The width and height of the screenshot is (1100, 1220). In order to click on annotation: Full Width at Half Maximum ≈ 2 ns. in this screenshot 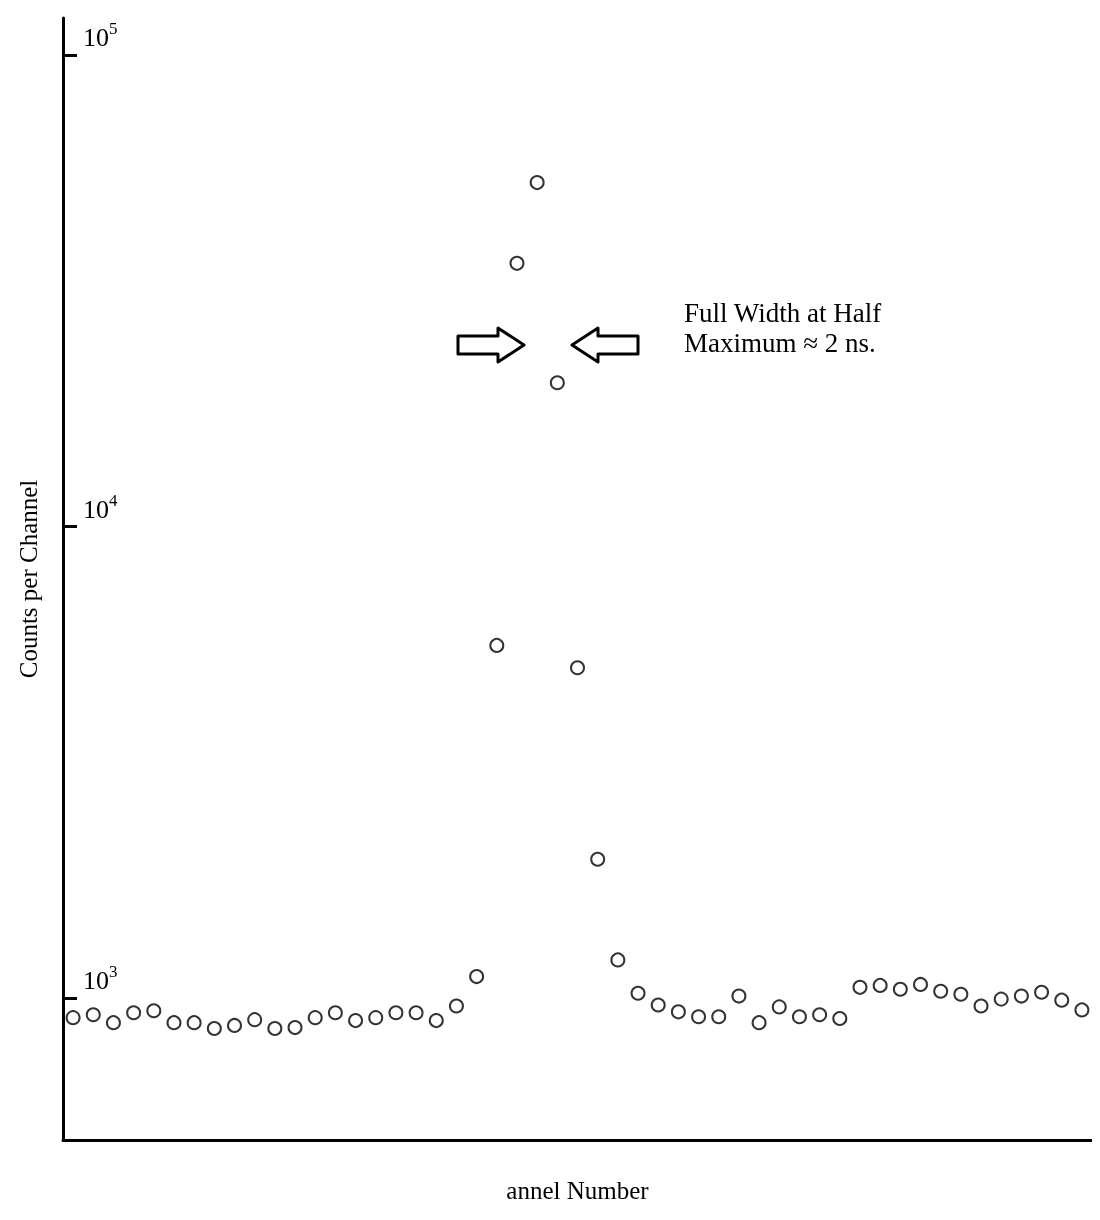, I will do `click(783, 328)`.